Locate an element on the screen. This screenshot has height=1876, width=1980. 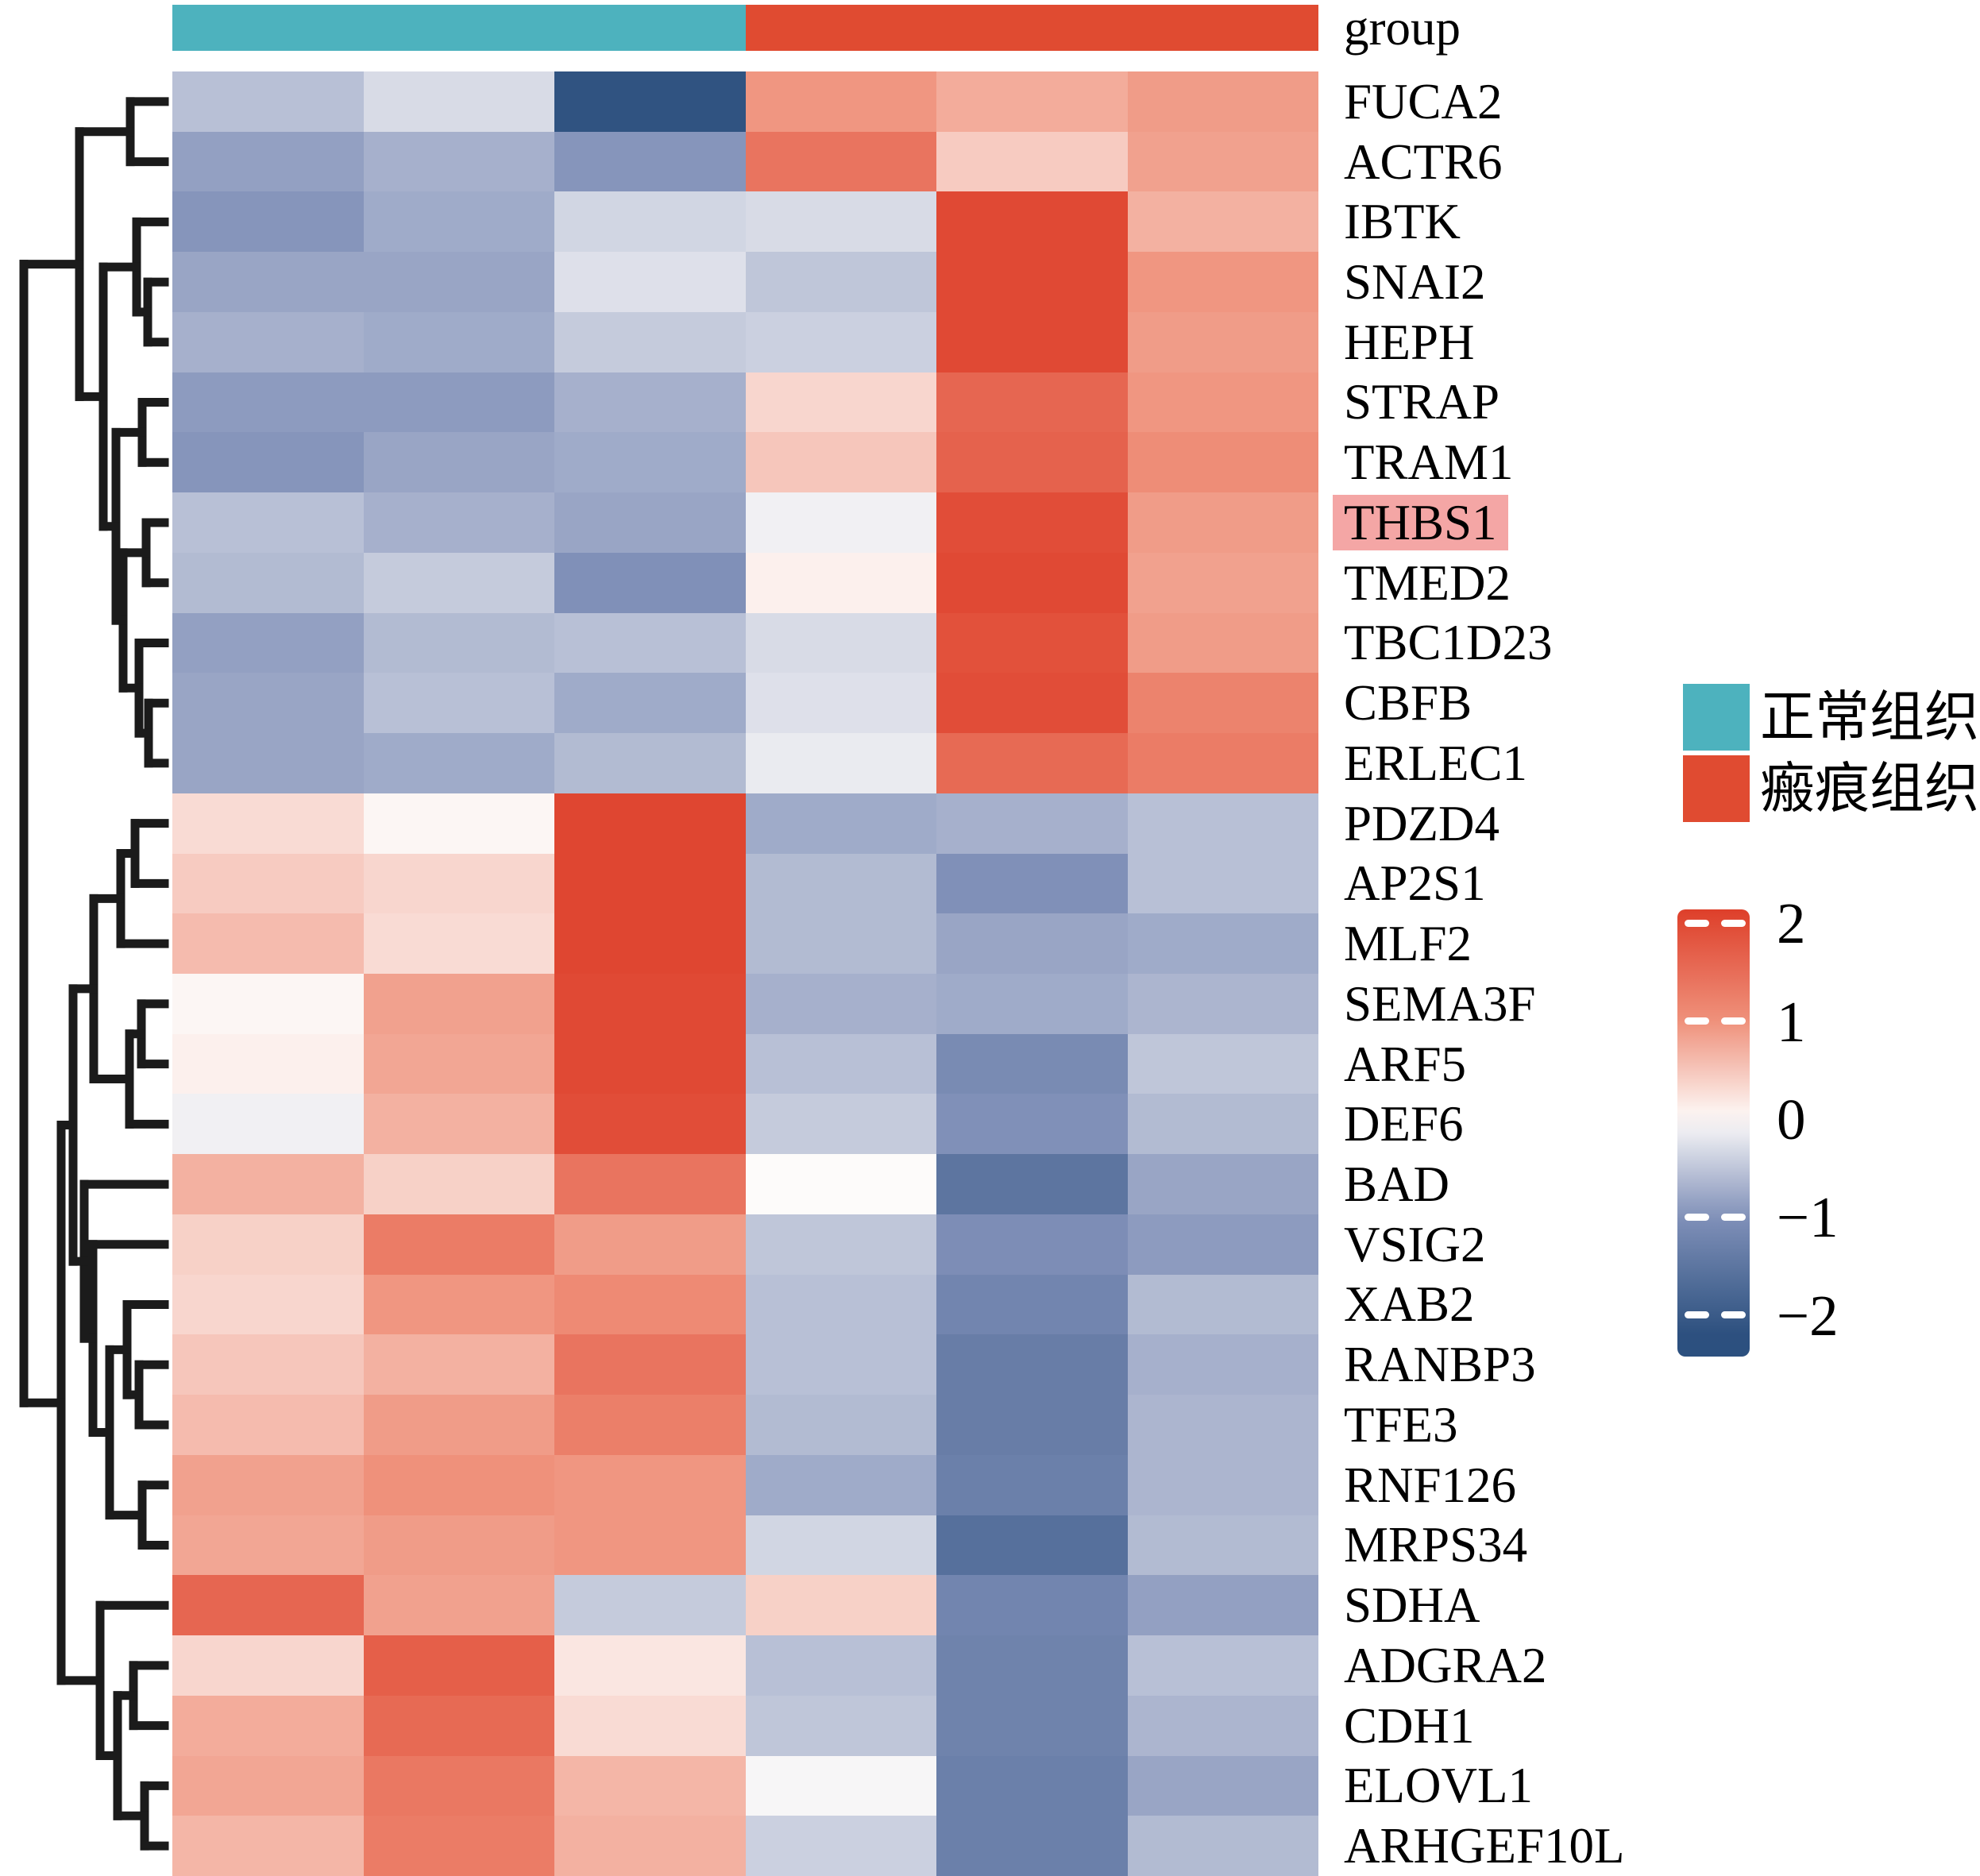
colorbar-tick-label: 2 is located at coordinates (1791, 924).